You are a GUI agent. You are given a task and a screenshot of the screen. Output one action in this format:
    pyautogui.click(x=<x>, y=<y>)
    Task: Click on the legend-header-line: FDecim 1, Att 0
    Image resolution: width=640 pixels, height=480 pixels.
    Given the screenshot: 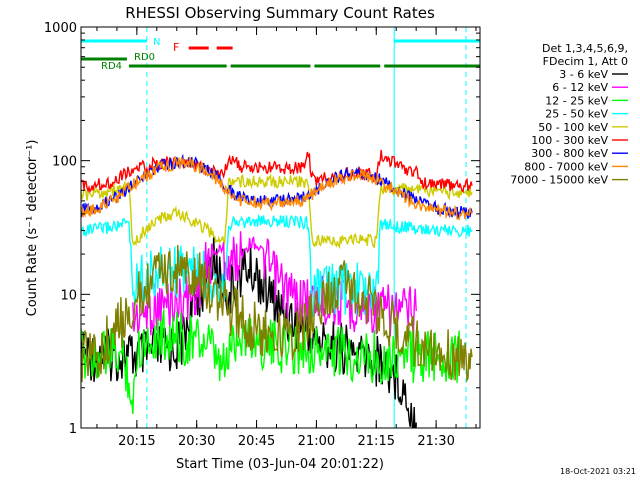 What is the action you would take?
    pyautogui.click(x=585, y=61)
    